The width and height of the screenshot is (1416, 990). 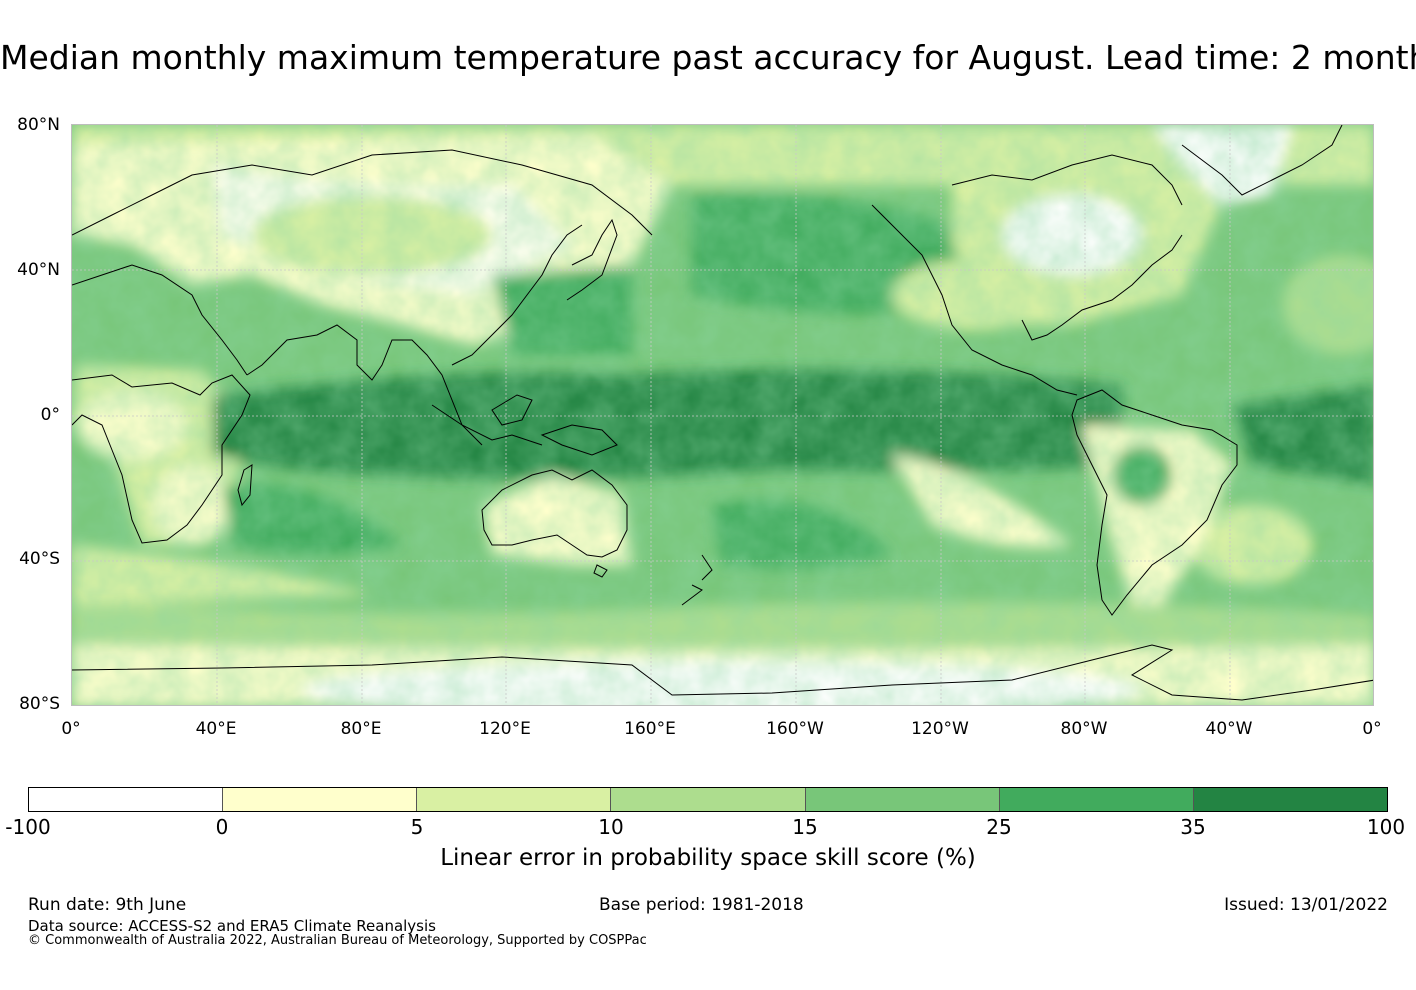 What do you see at coordinates (795, 729) in the screenshot?
I see `lon-label-160w: 160°W` at bounding box center [795, 729].